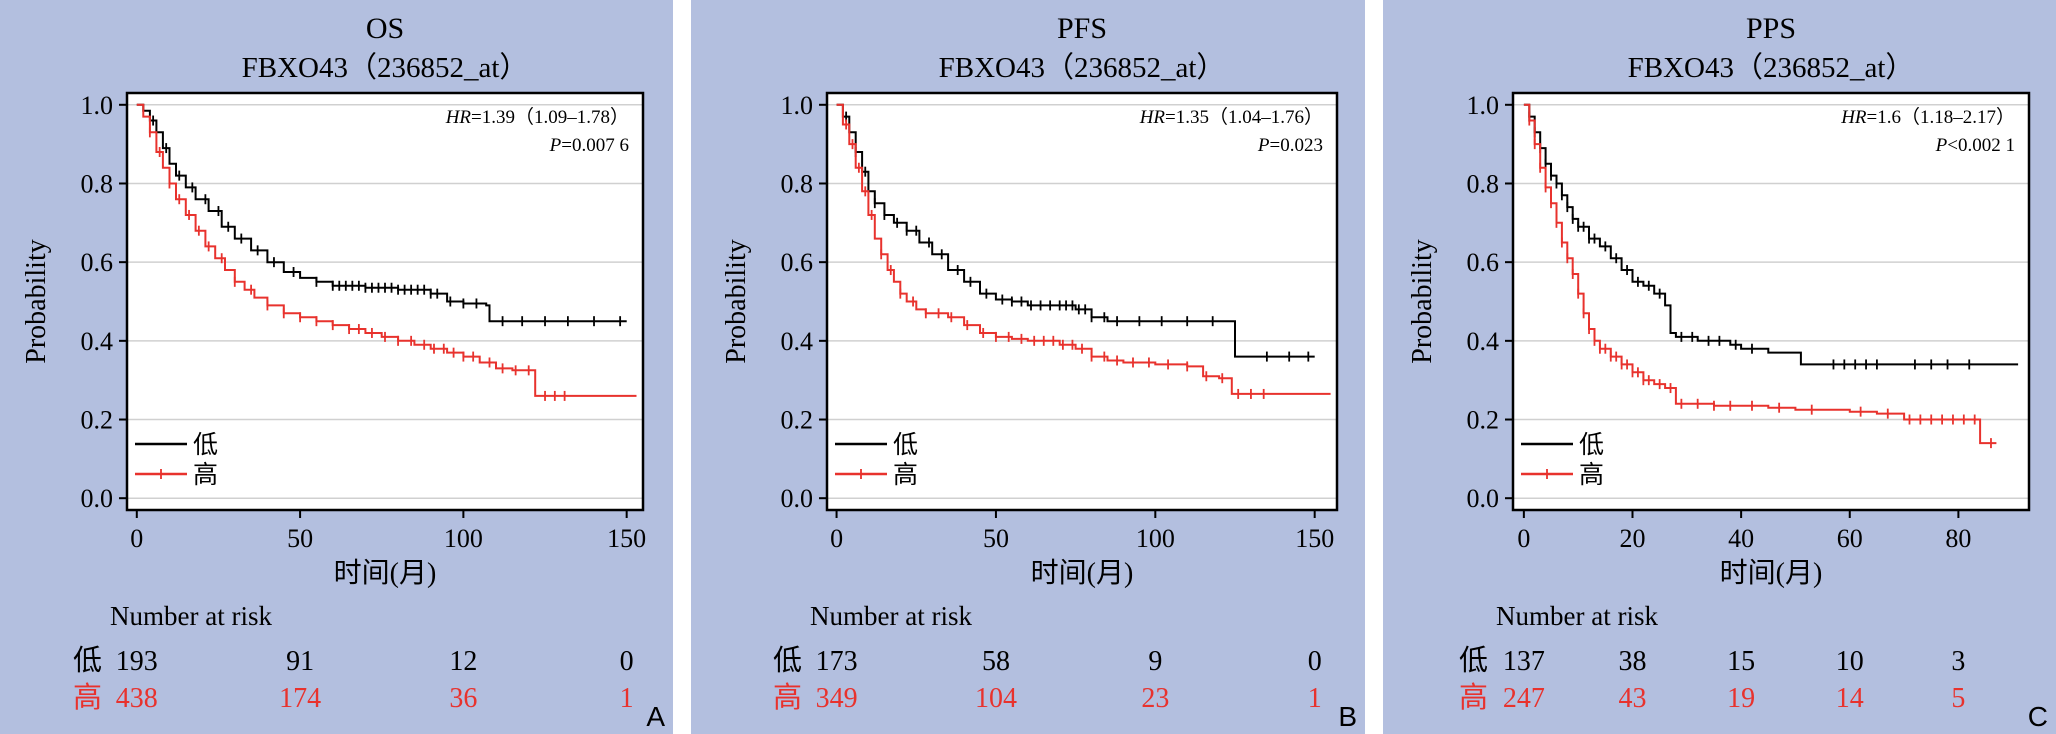 The height and width of the screenshot is (734, 2056). Describe the element at coordinates (655, 716) in the screenshot. I see `panel-letter: A` at that location.